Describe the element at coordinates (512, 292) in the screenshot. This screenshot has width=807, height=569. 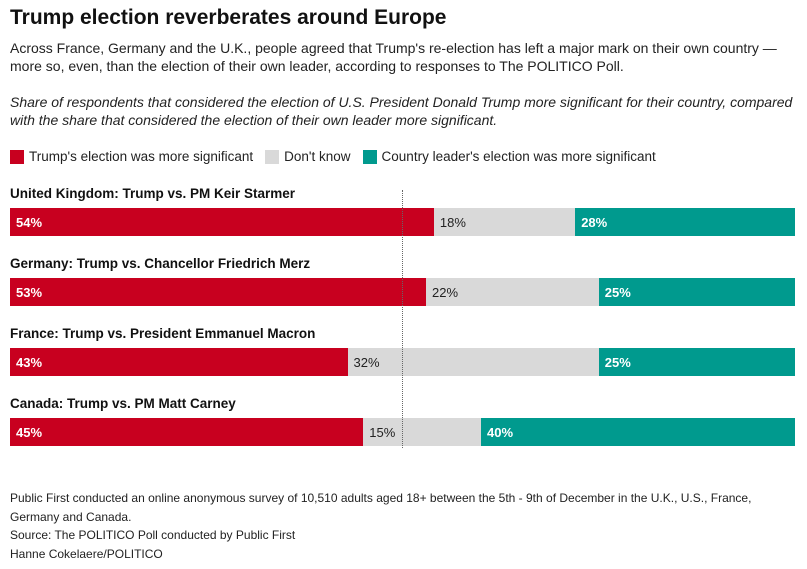
I see `bar-segment: 22%` at that location.